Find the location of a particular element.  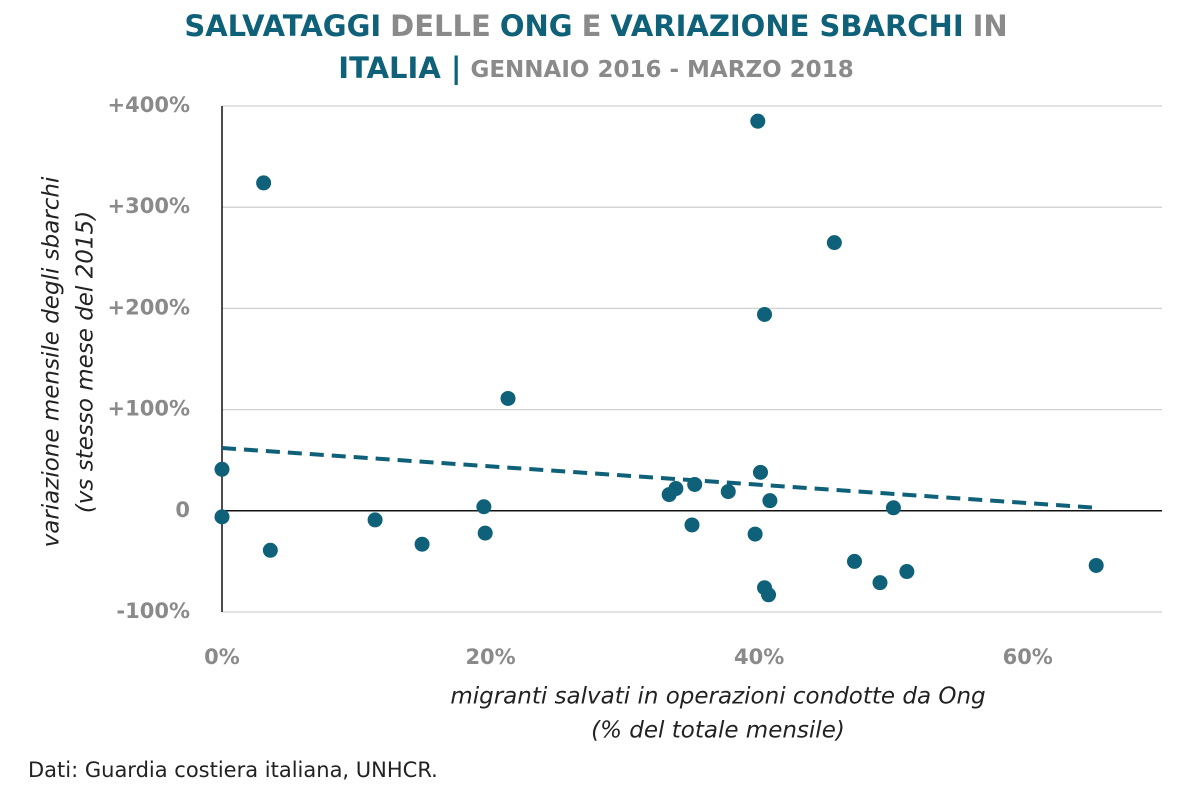

y-tick-label: +300% is located at coordinates (149, 206).